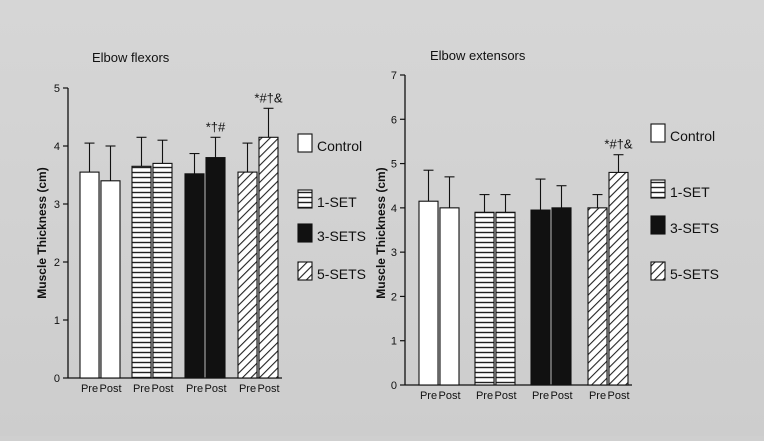 Image resolution: width=764 pixels, height=441 pixels. What do you see at coordinates (131, 57) in the screenshot?
I see `chart-title: Elbow flexors` at bounding box center [131, 57].